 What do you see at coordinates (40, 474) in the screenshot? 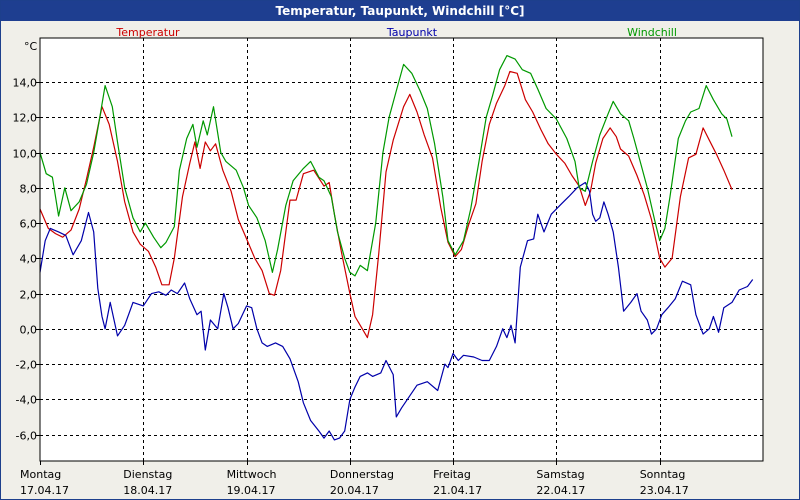
I see `x-tick-weekday: Montag` at bounding box center [40, 474].